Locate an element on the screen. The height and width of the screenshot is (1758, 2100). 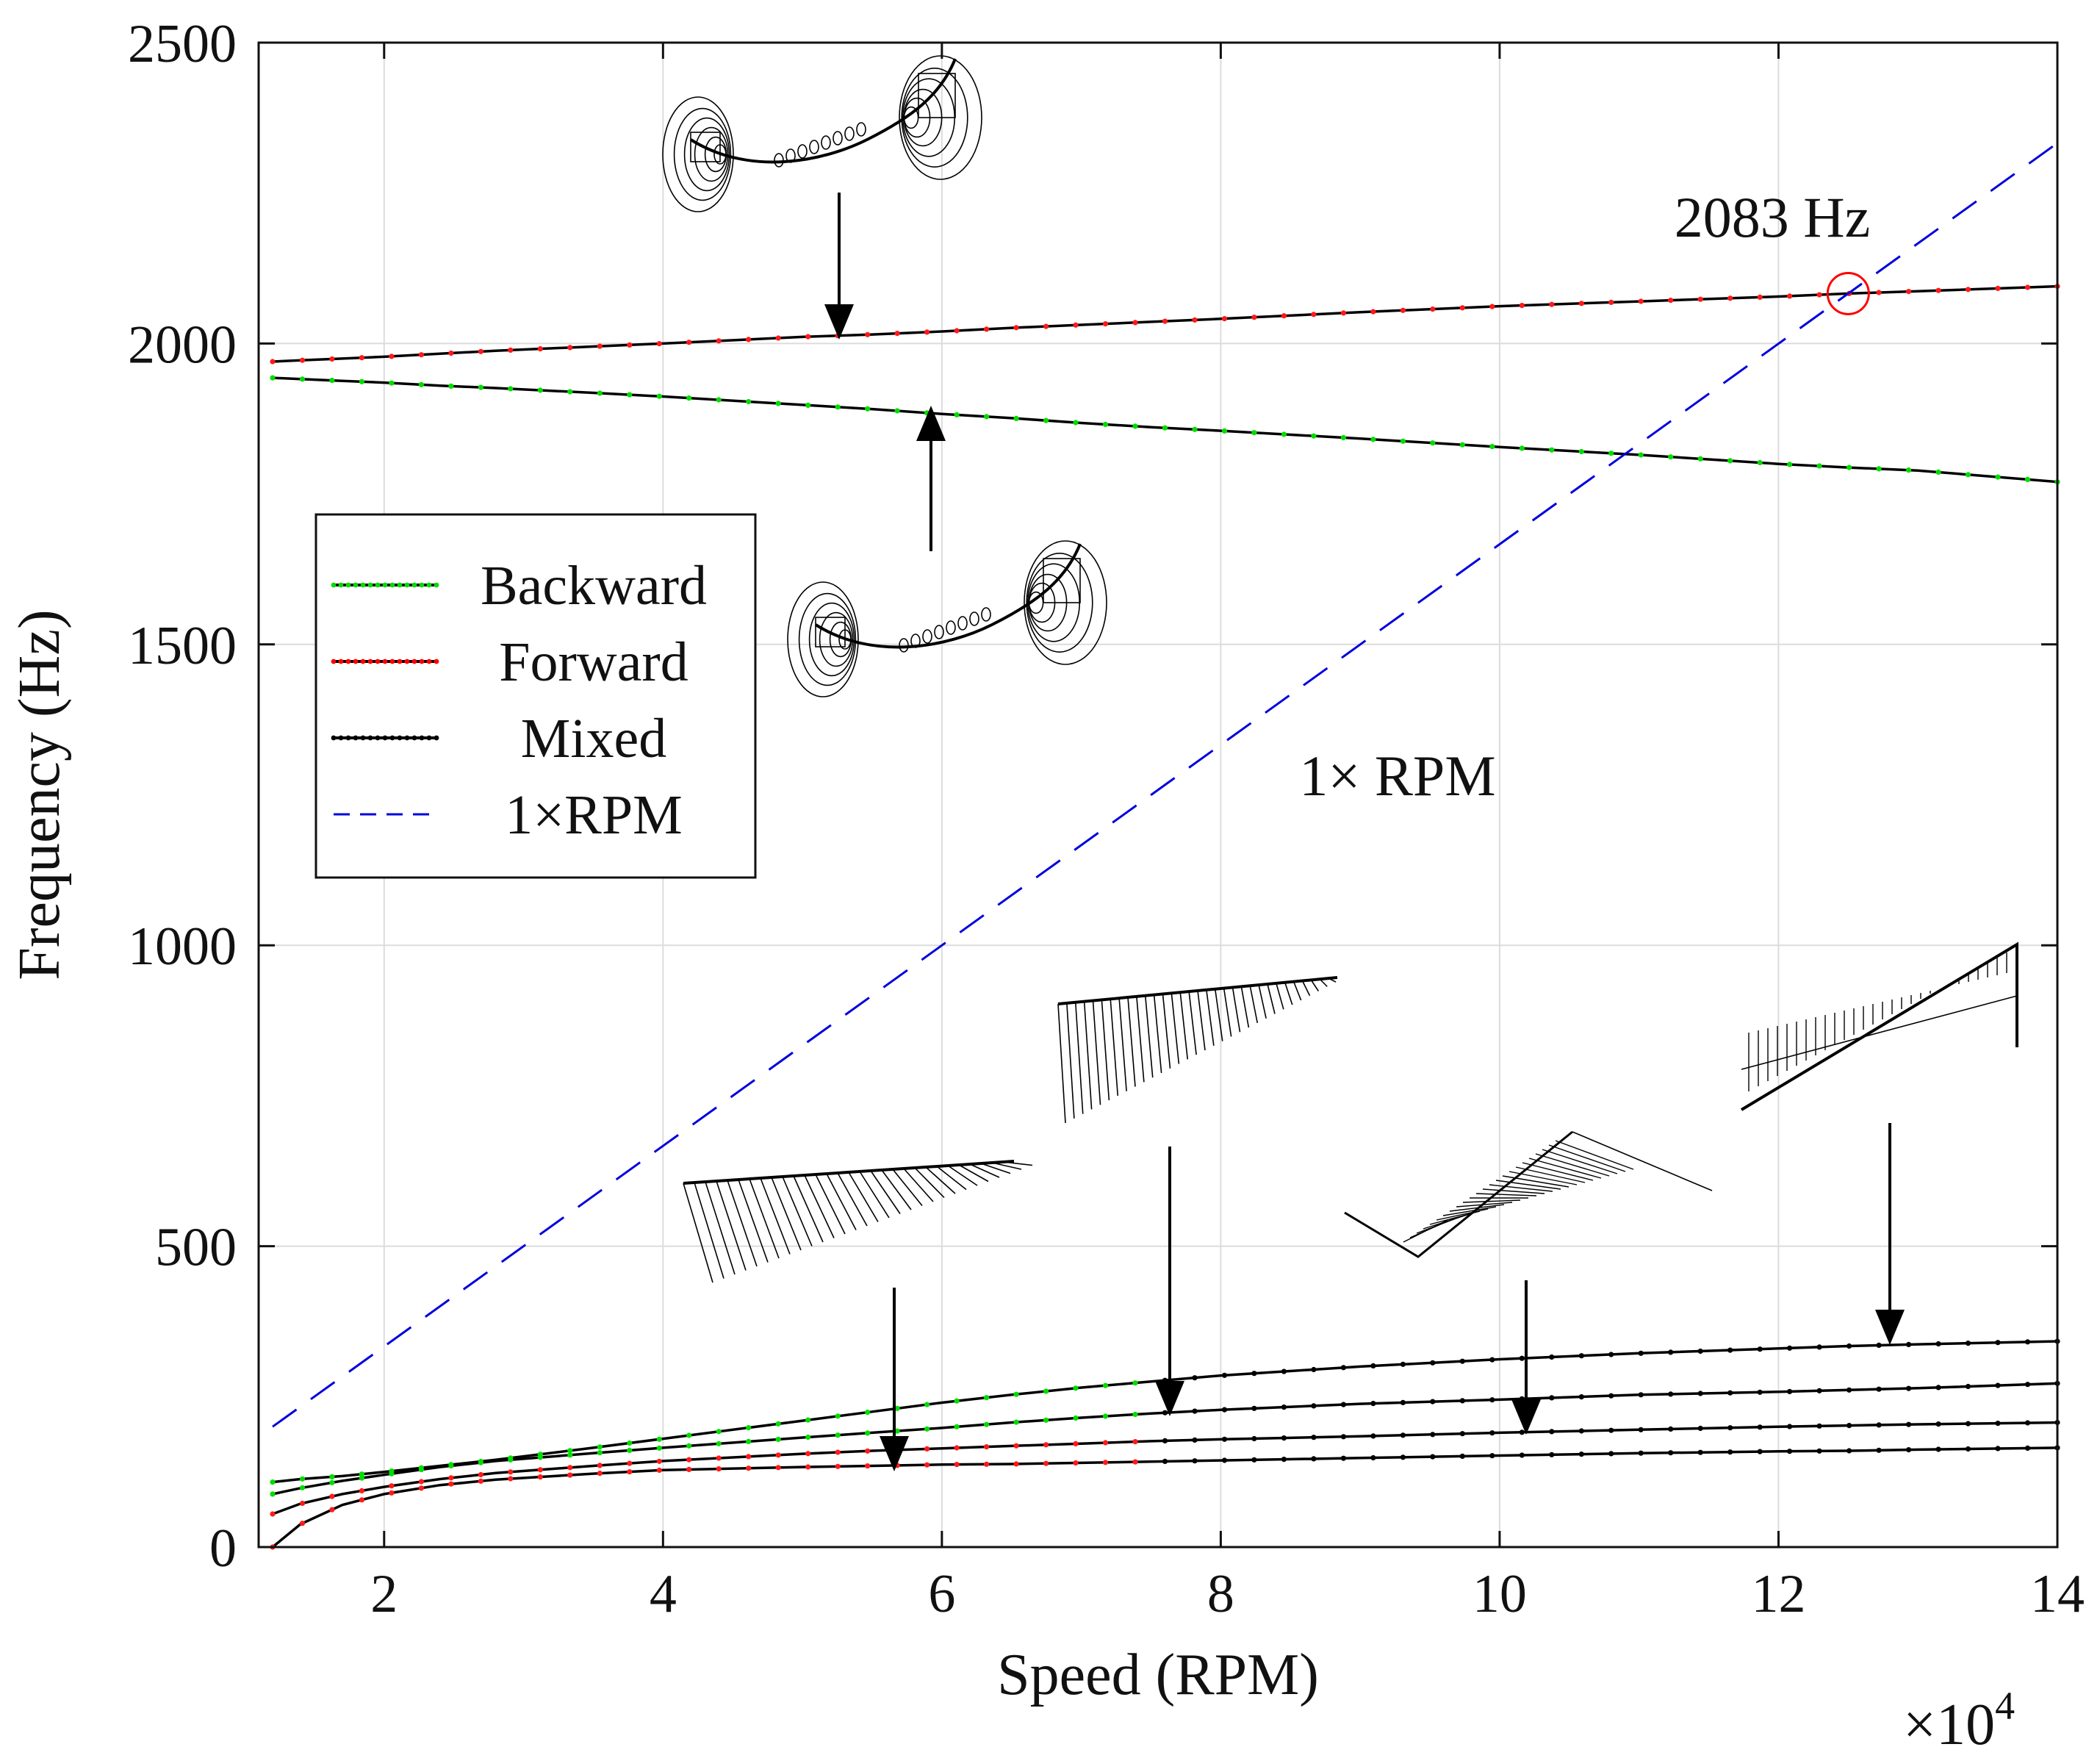
y-tick-label: 2000 is located at coordinates (182, 345).